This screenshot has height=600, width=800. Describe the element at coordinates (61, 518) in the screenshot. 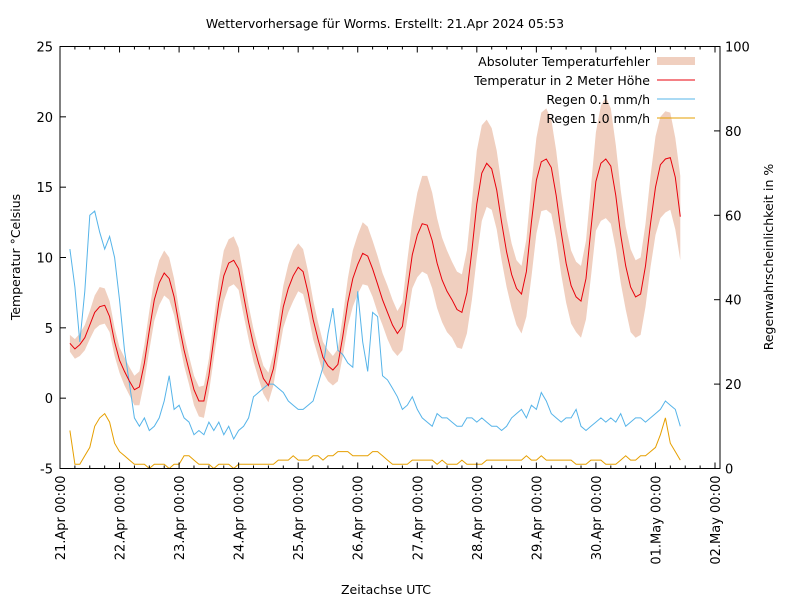

I see `x-tick-label: 21.Apr 00:00` at that location.